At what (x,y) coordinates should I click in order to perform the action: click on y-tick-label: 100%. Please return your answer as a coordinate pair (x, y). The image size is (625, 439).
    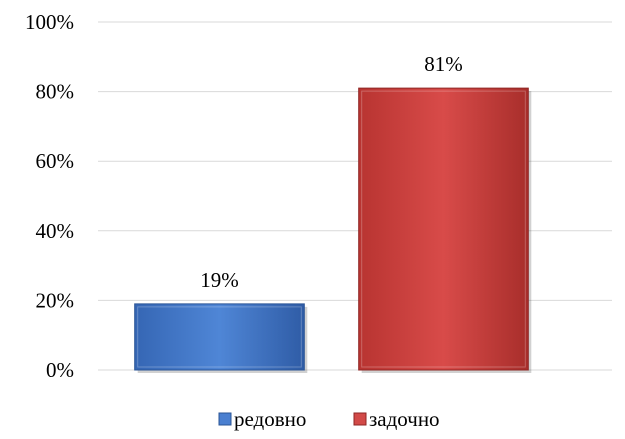
    Looking at the image, I should click on (49, 22).